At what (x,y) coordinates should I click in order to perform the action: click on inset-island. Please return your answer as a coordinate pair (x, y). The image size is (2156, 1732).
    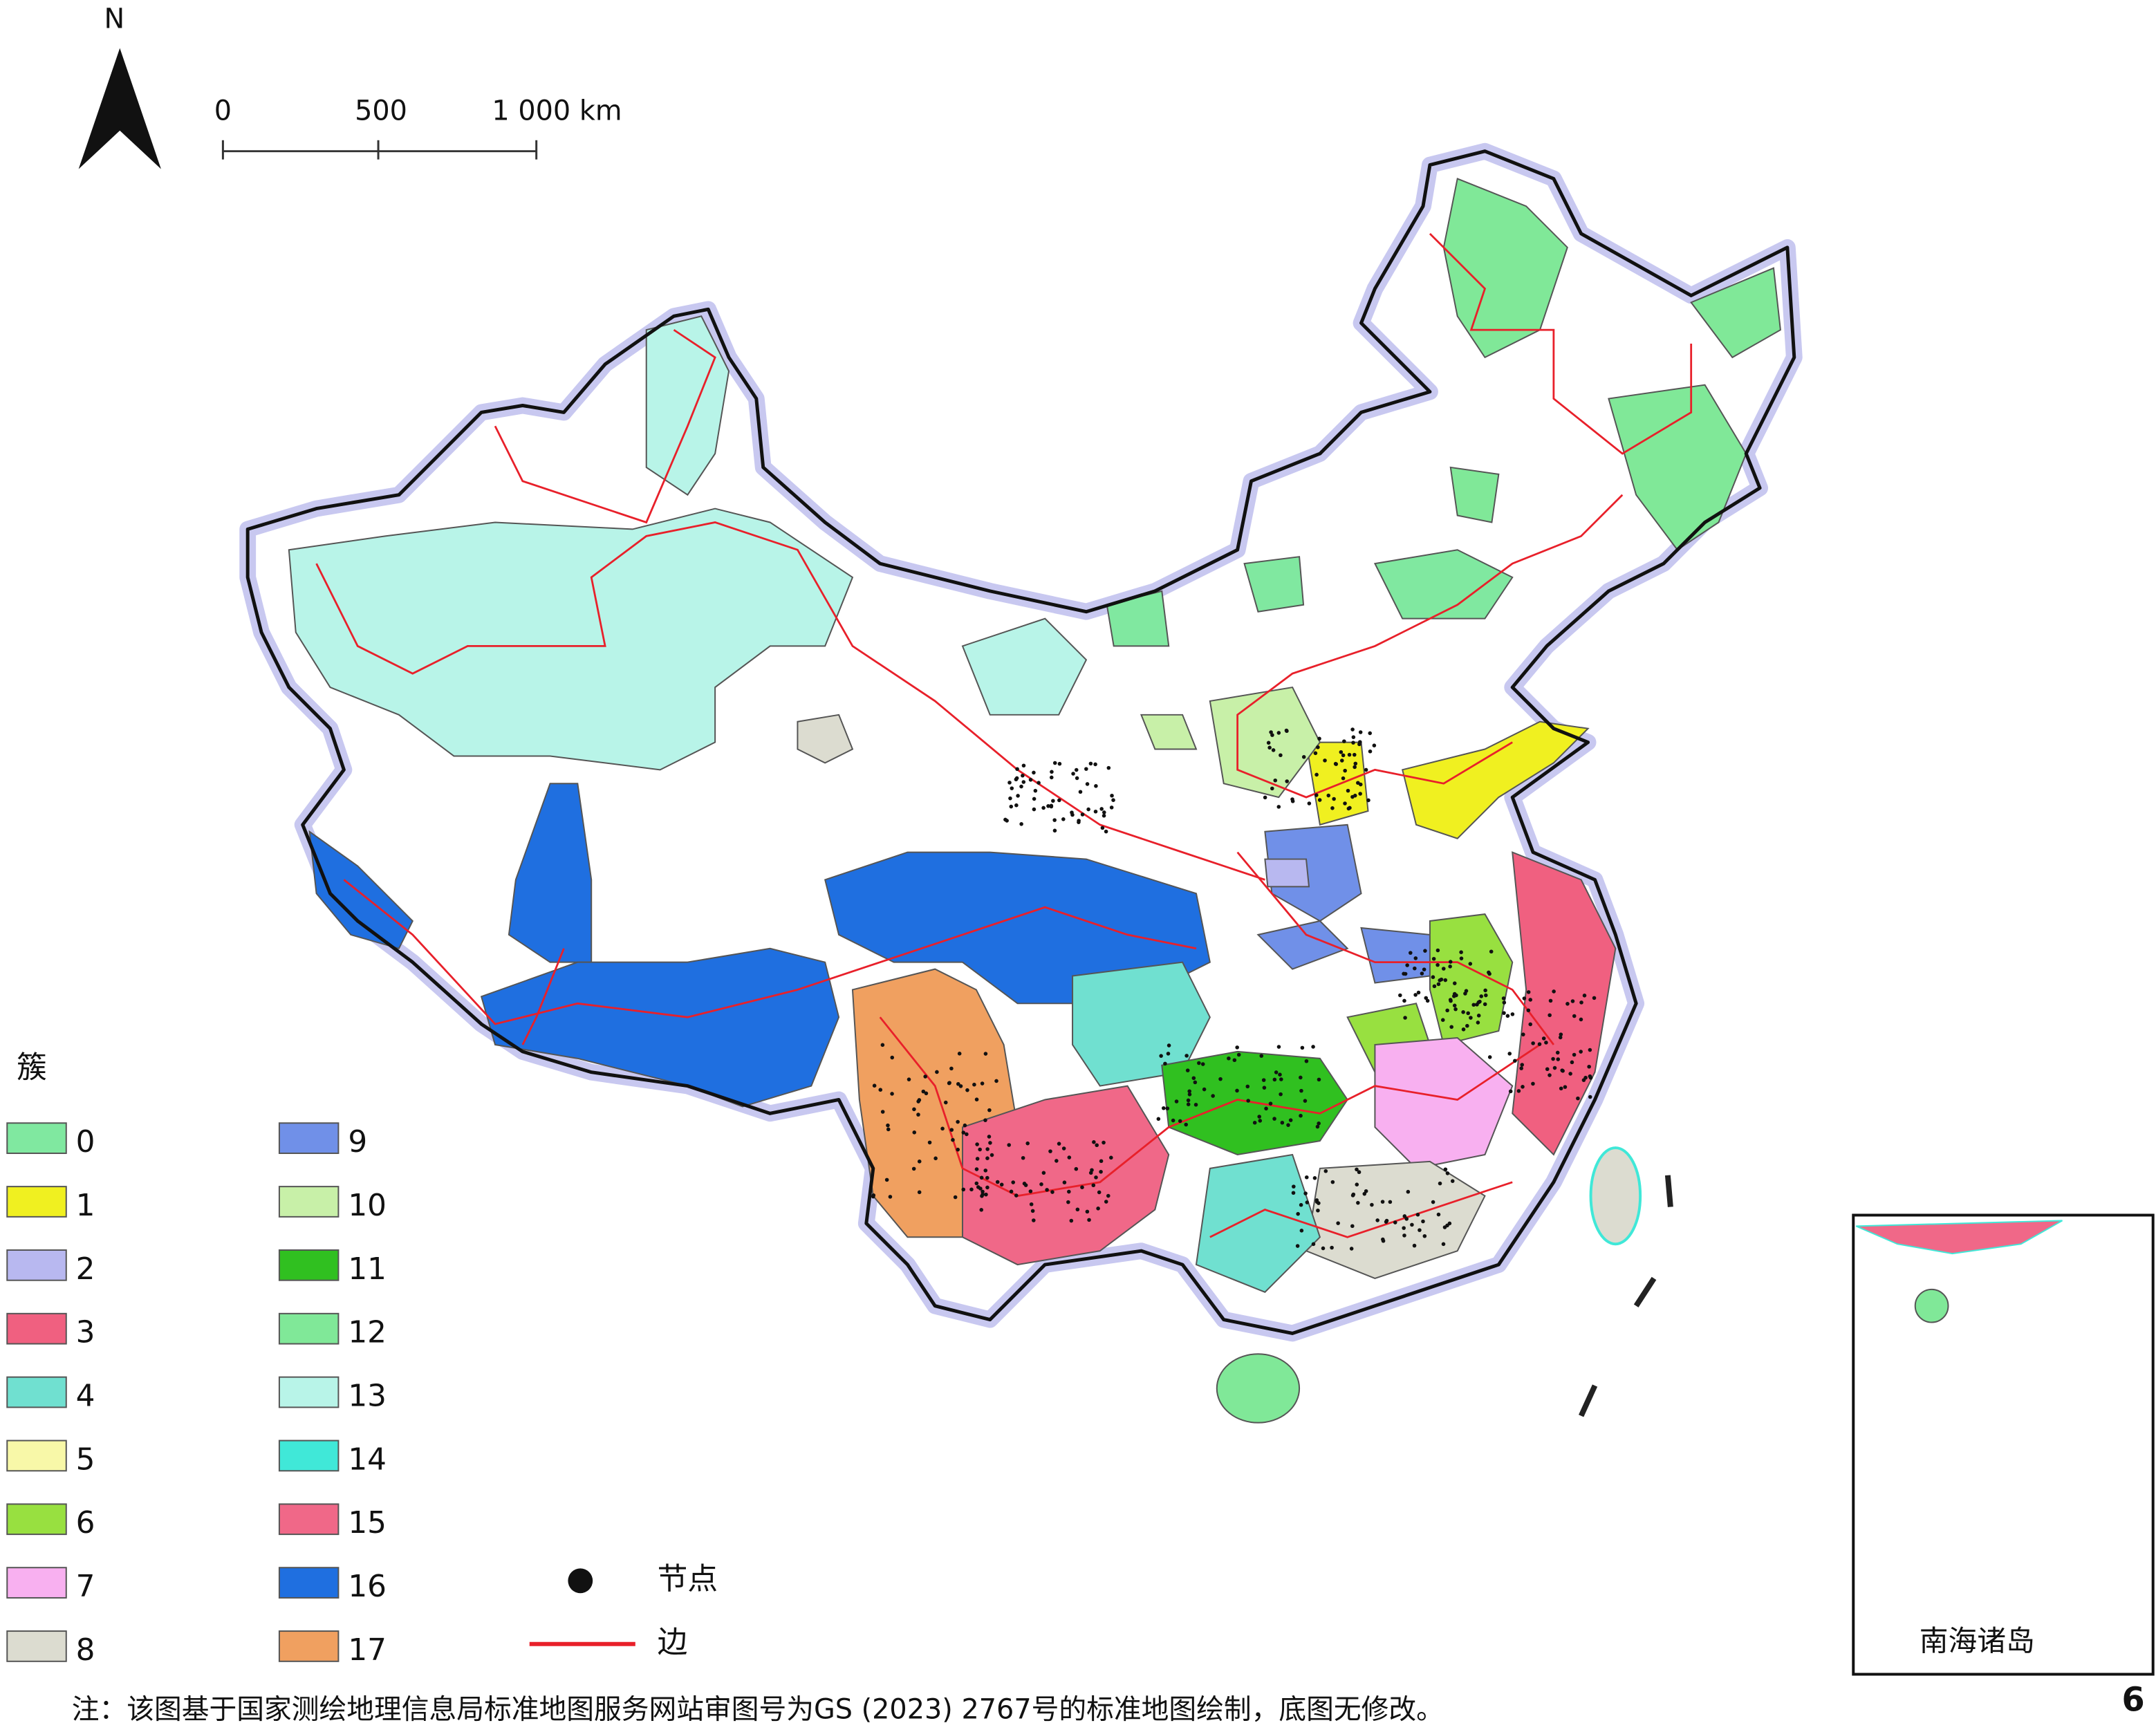
    Looking at the image, I should click on (1931, 1305).